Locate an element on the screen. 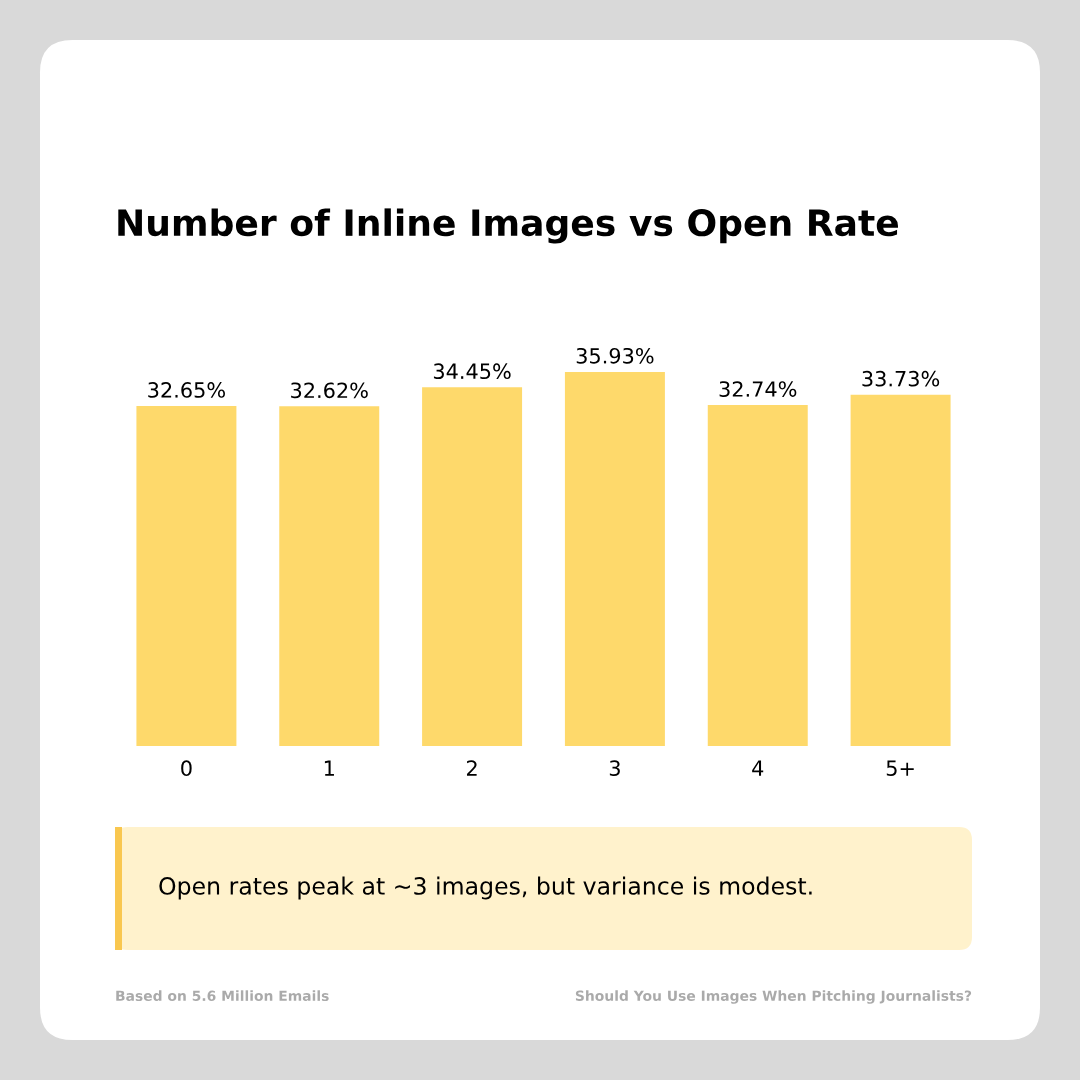 The width and height of the screenshot is (1080, 1080). data-label: 32.62% is located at coordinates (329, 390).